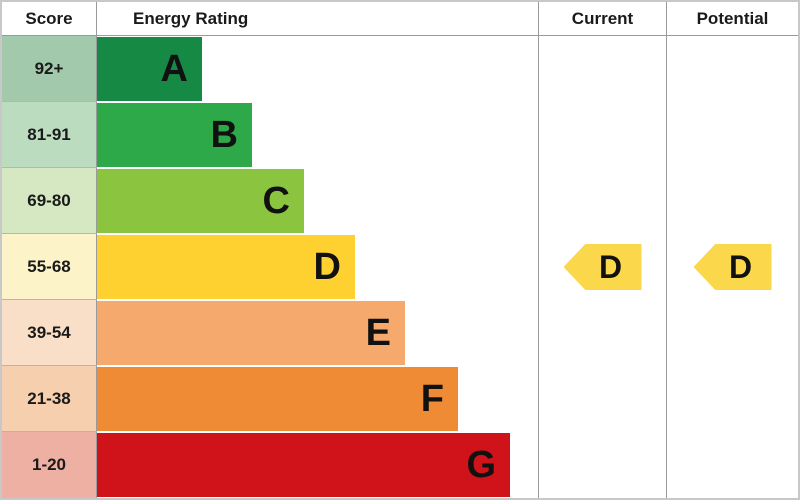 The image size is (800, 500). I want to click on rating-bar-a: A, so click(149, 69).